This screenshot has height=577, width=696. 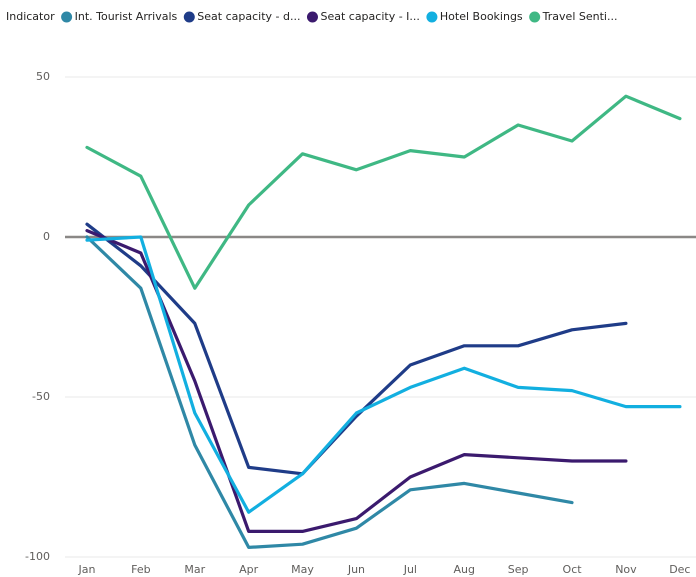 I want to click on x-tick-label: Aug, so click(x=464, y=569).